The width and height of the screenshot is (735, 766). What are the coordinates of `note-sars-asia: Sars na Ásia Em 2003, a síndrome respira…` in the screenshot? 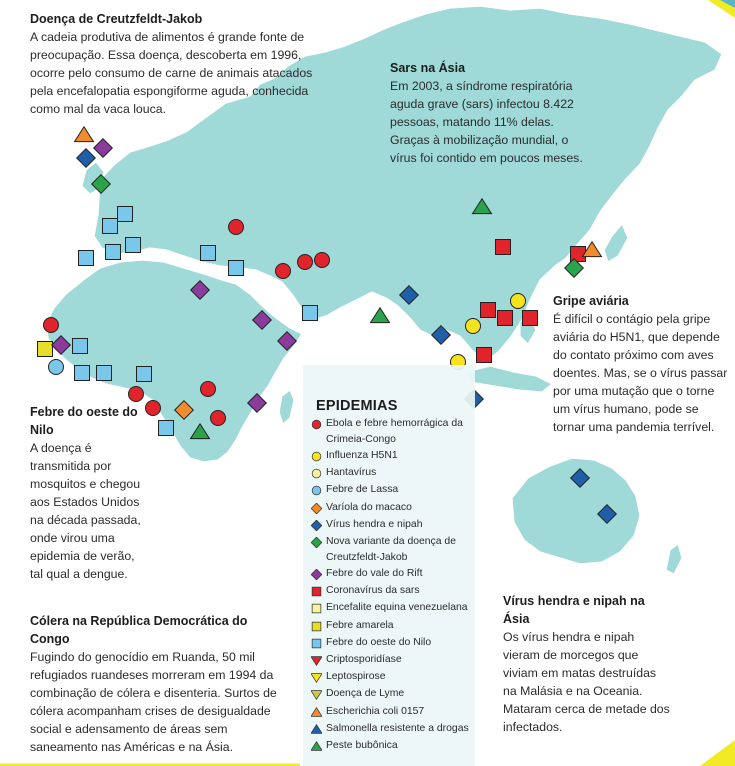 It's located at (490, 113).